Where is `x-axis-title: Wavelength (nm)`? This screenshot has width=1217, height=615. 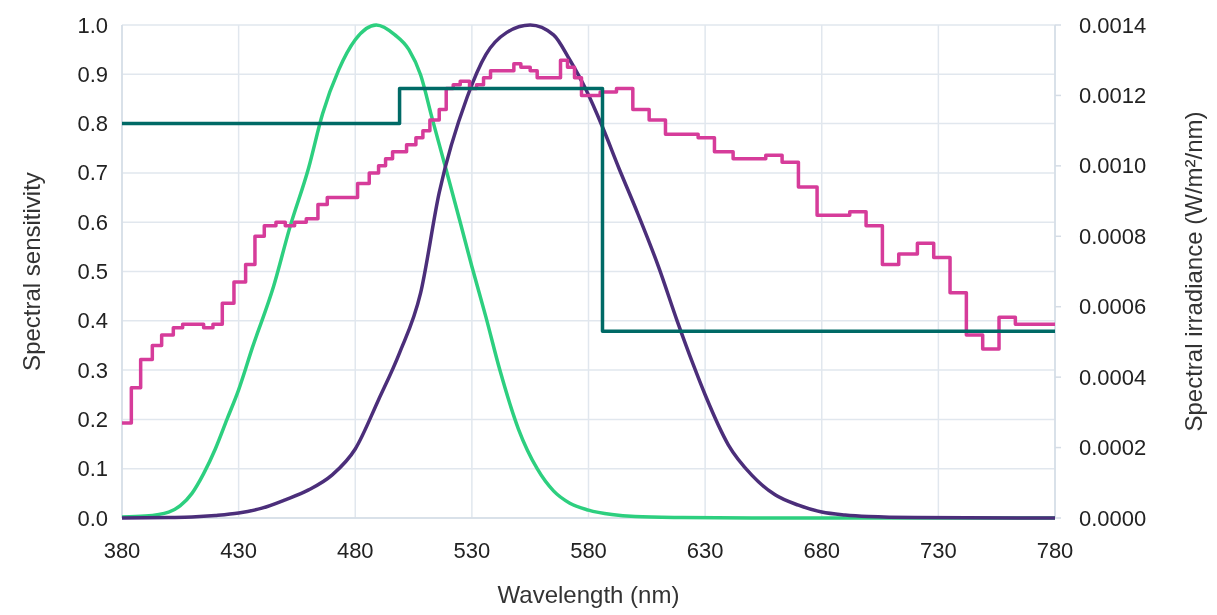 x-axis-title: Wavelength (nm) is located at coordinates (588, 594).